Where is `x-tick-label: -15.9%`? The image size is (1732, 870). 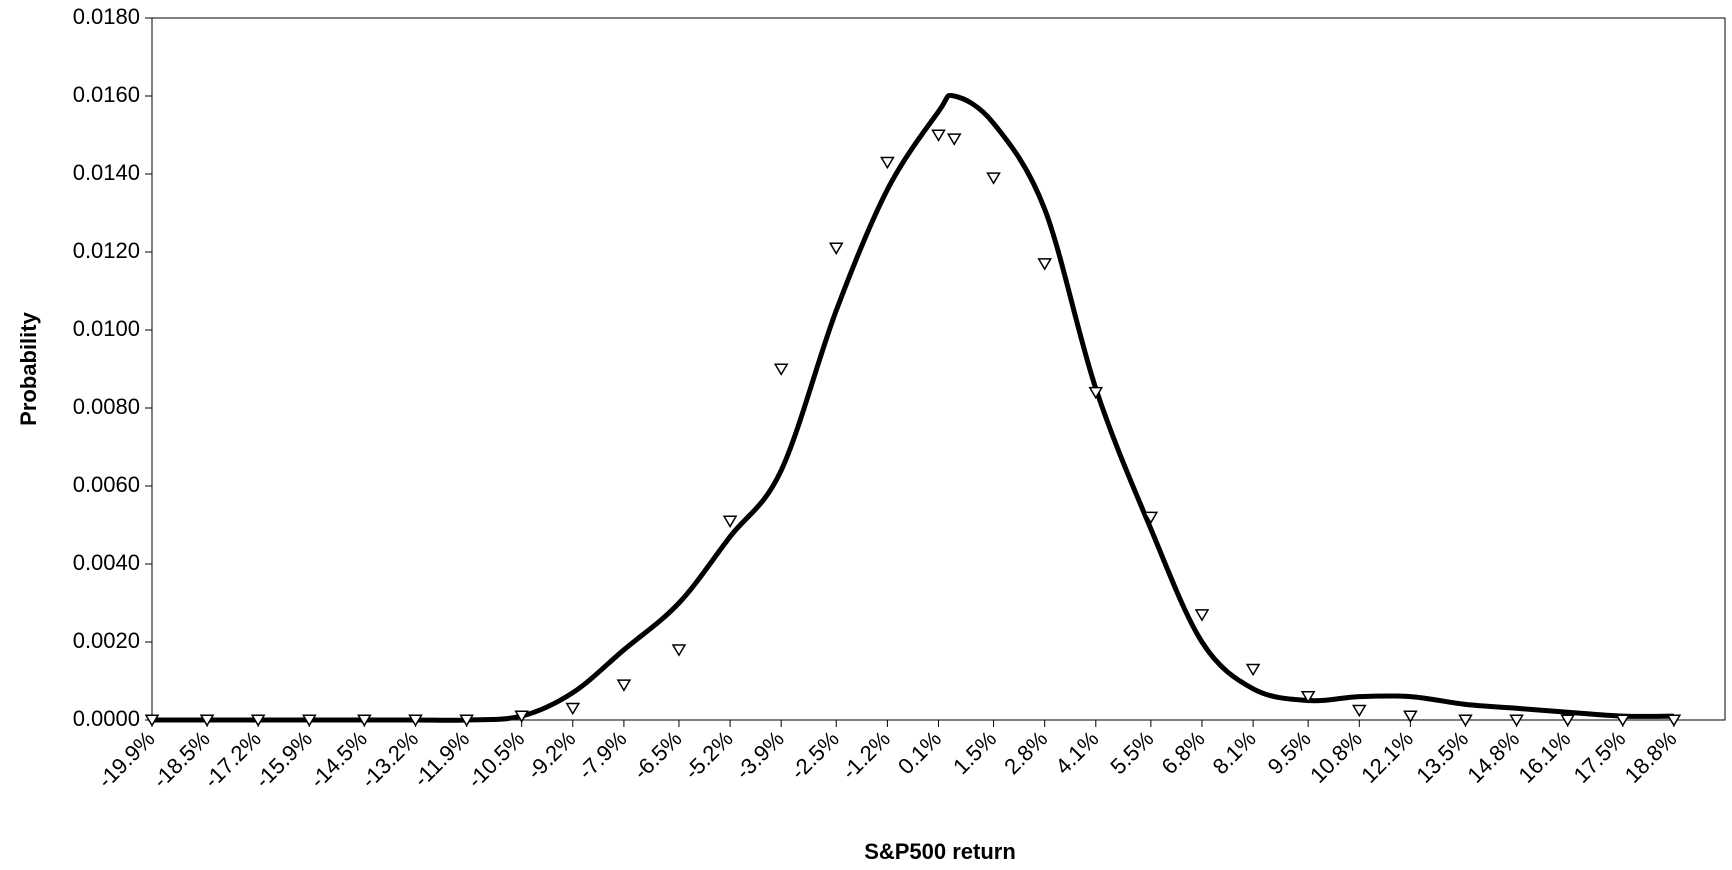 x-tick-label: -15.9% is located at coordinates (283, 759).